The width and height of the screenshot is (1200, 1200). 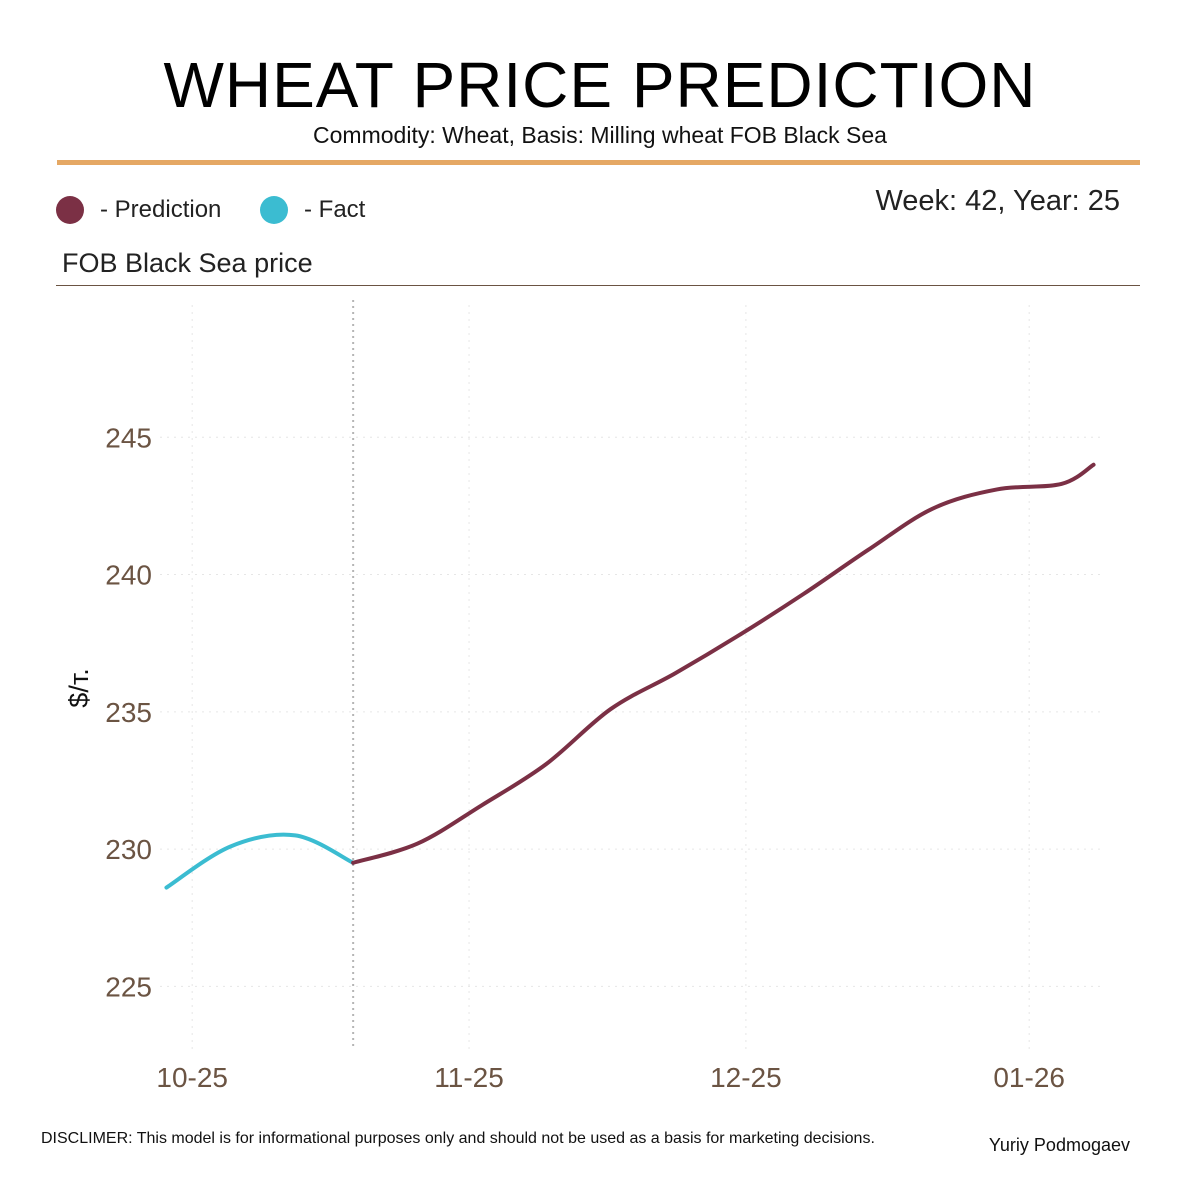 I want to click on page-title: WHEAT PRICE PREDICTION, so click(x=600, y=85).